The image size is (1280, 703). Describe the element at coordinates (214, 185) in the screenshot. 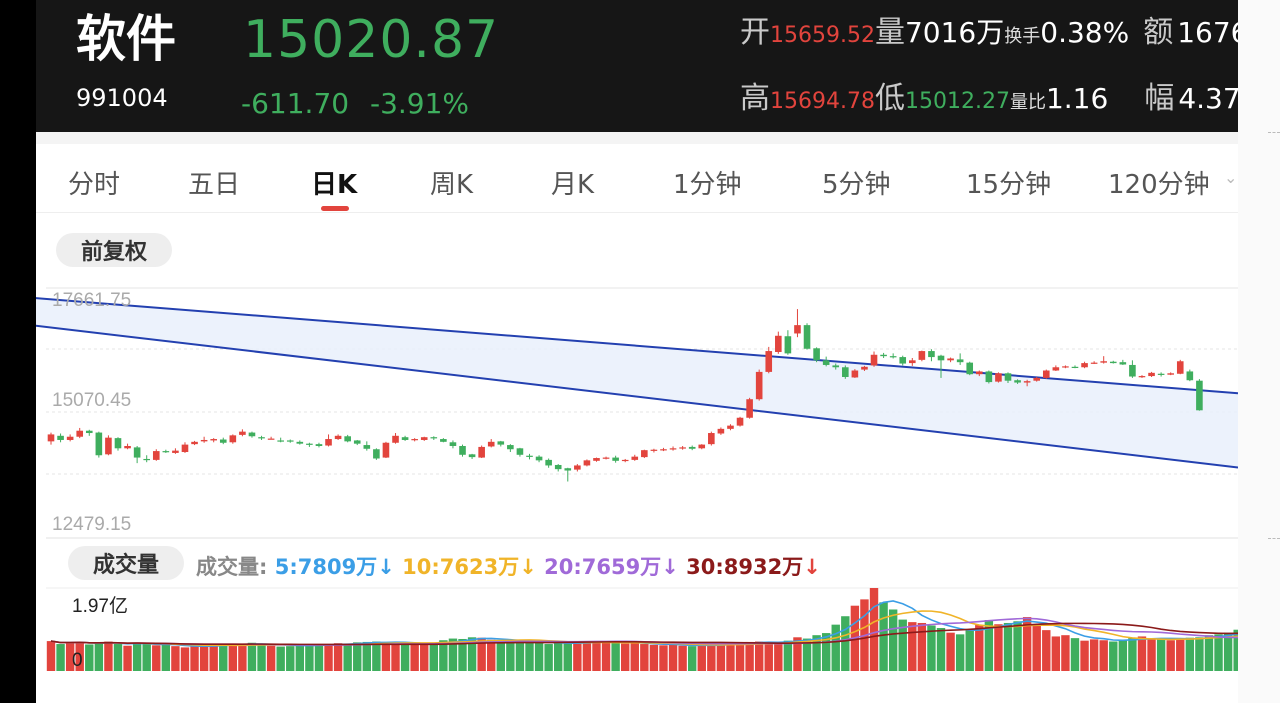

I see `tab-five-day: 五日` at that location.